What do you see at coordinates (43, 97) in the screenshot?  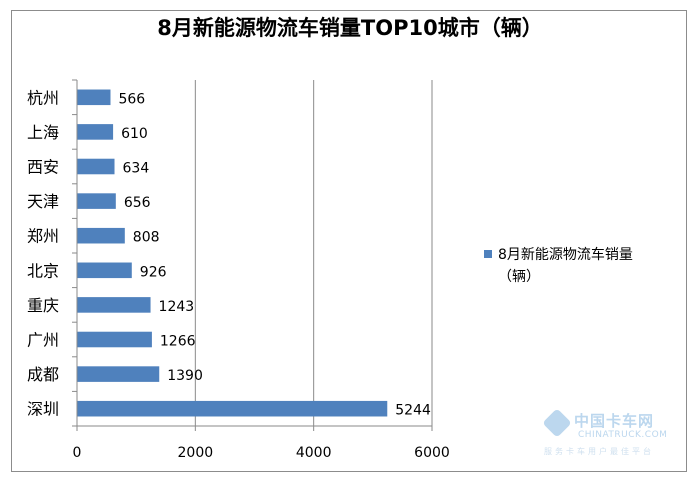 I see `category-label: 杭州` at bounding box center [43, 97].